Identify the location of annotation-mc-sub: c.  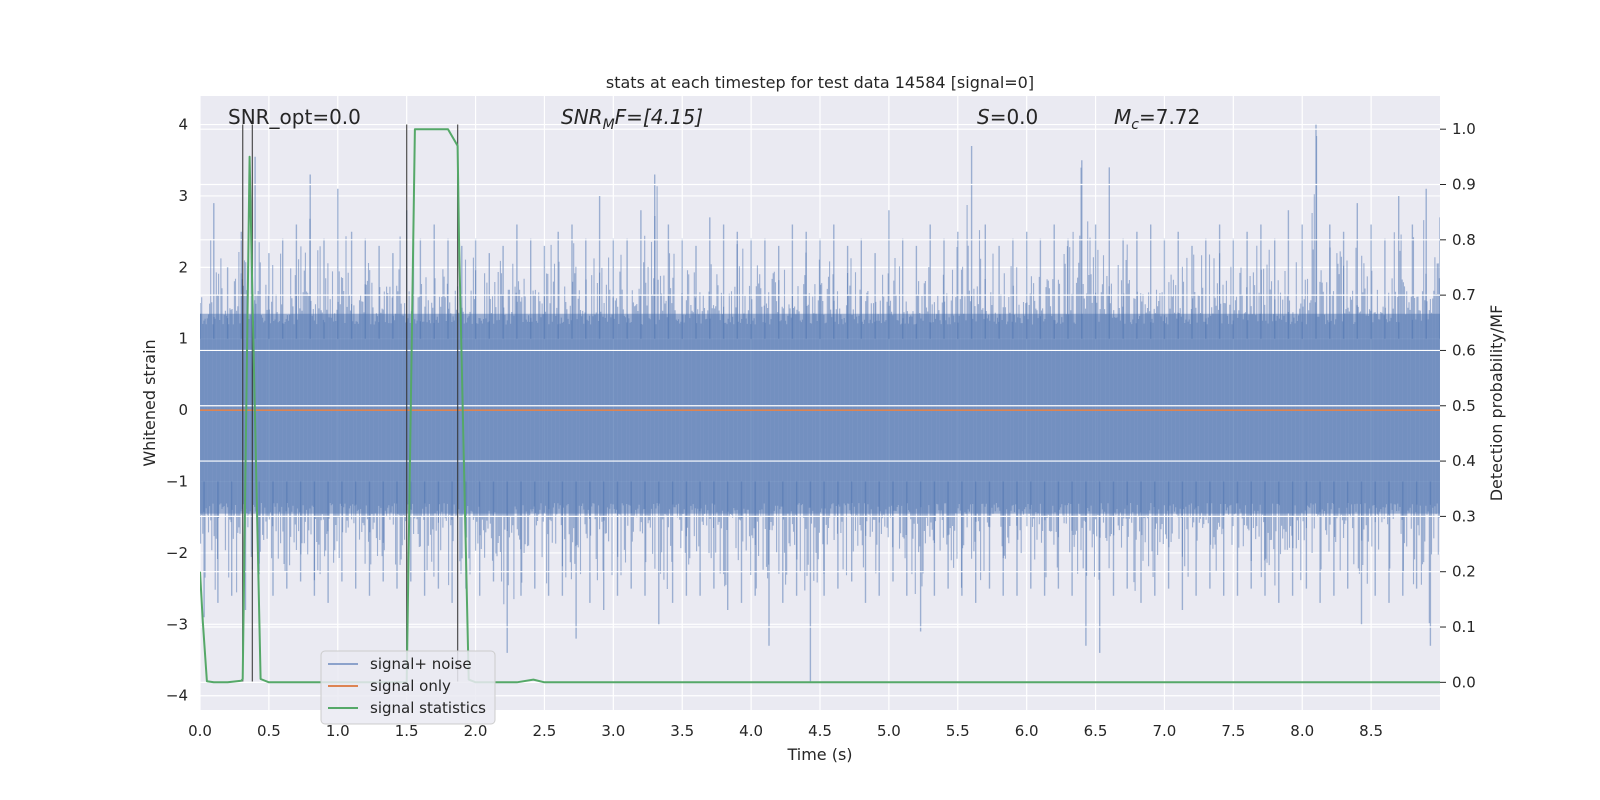
(1135, 125).